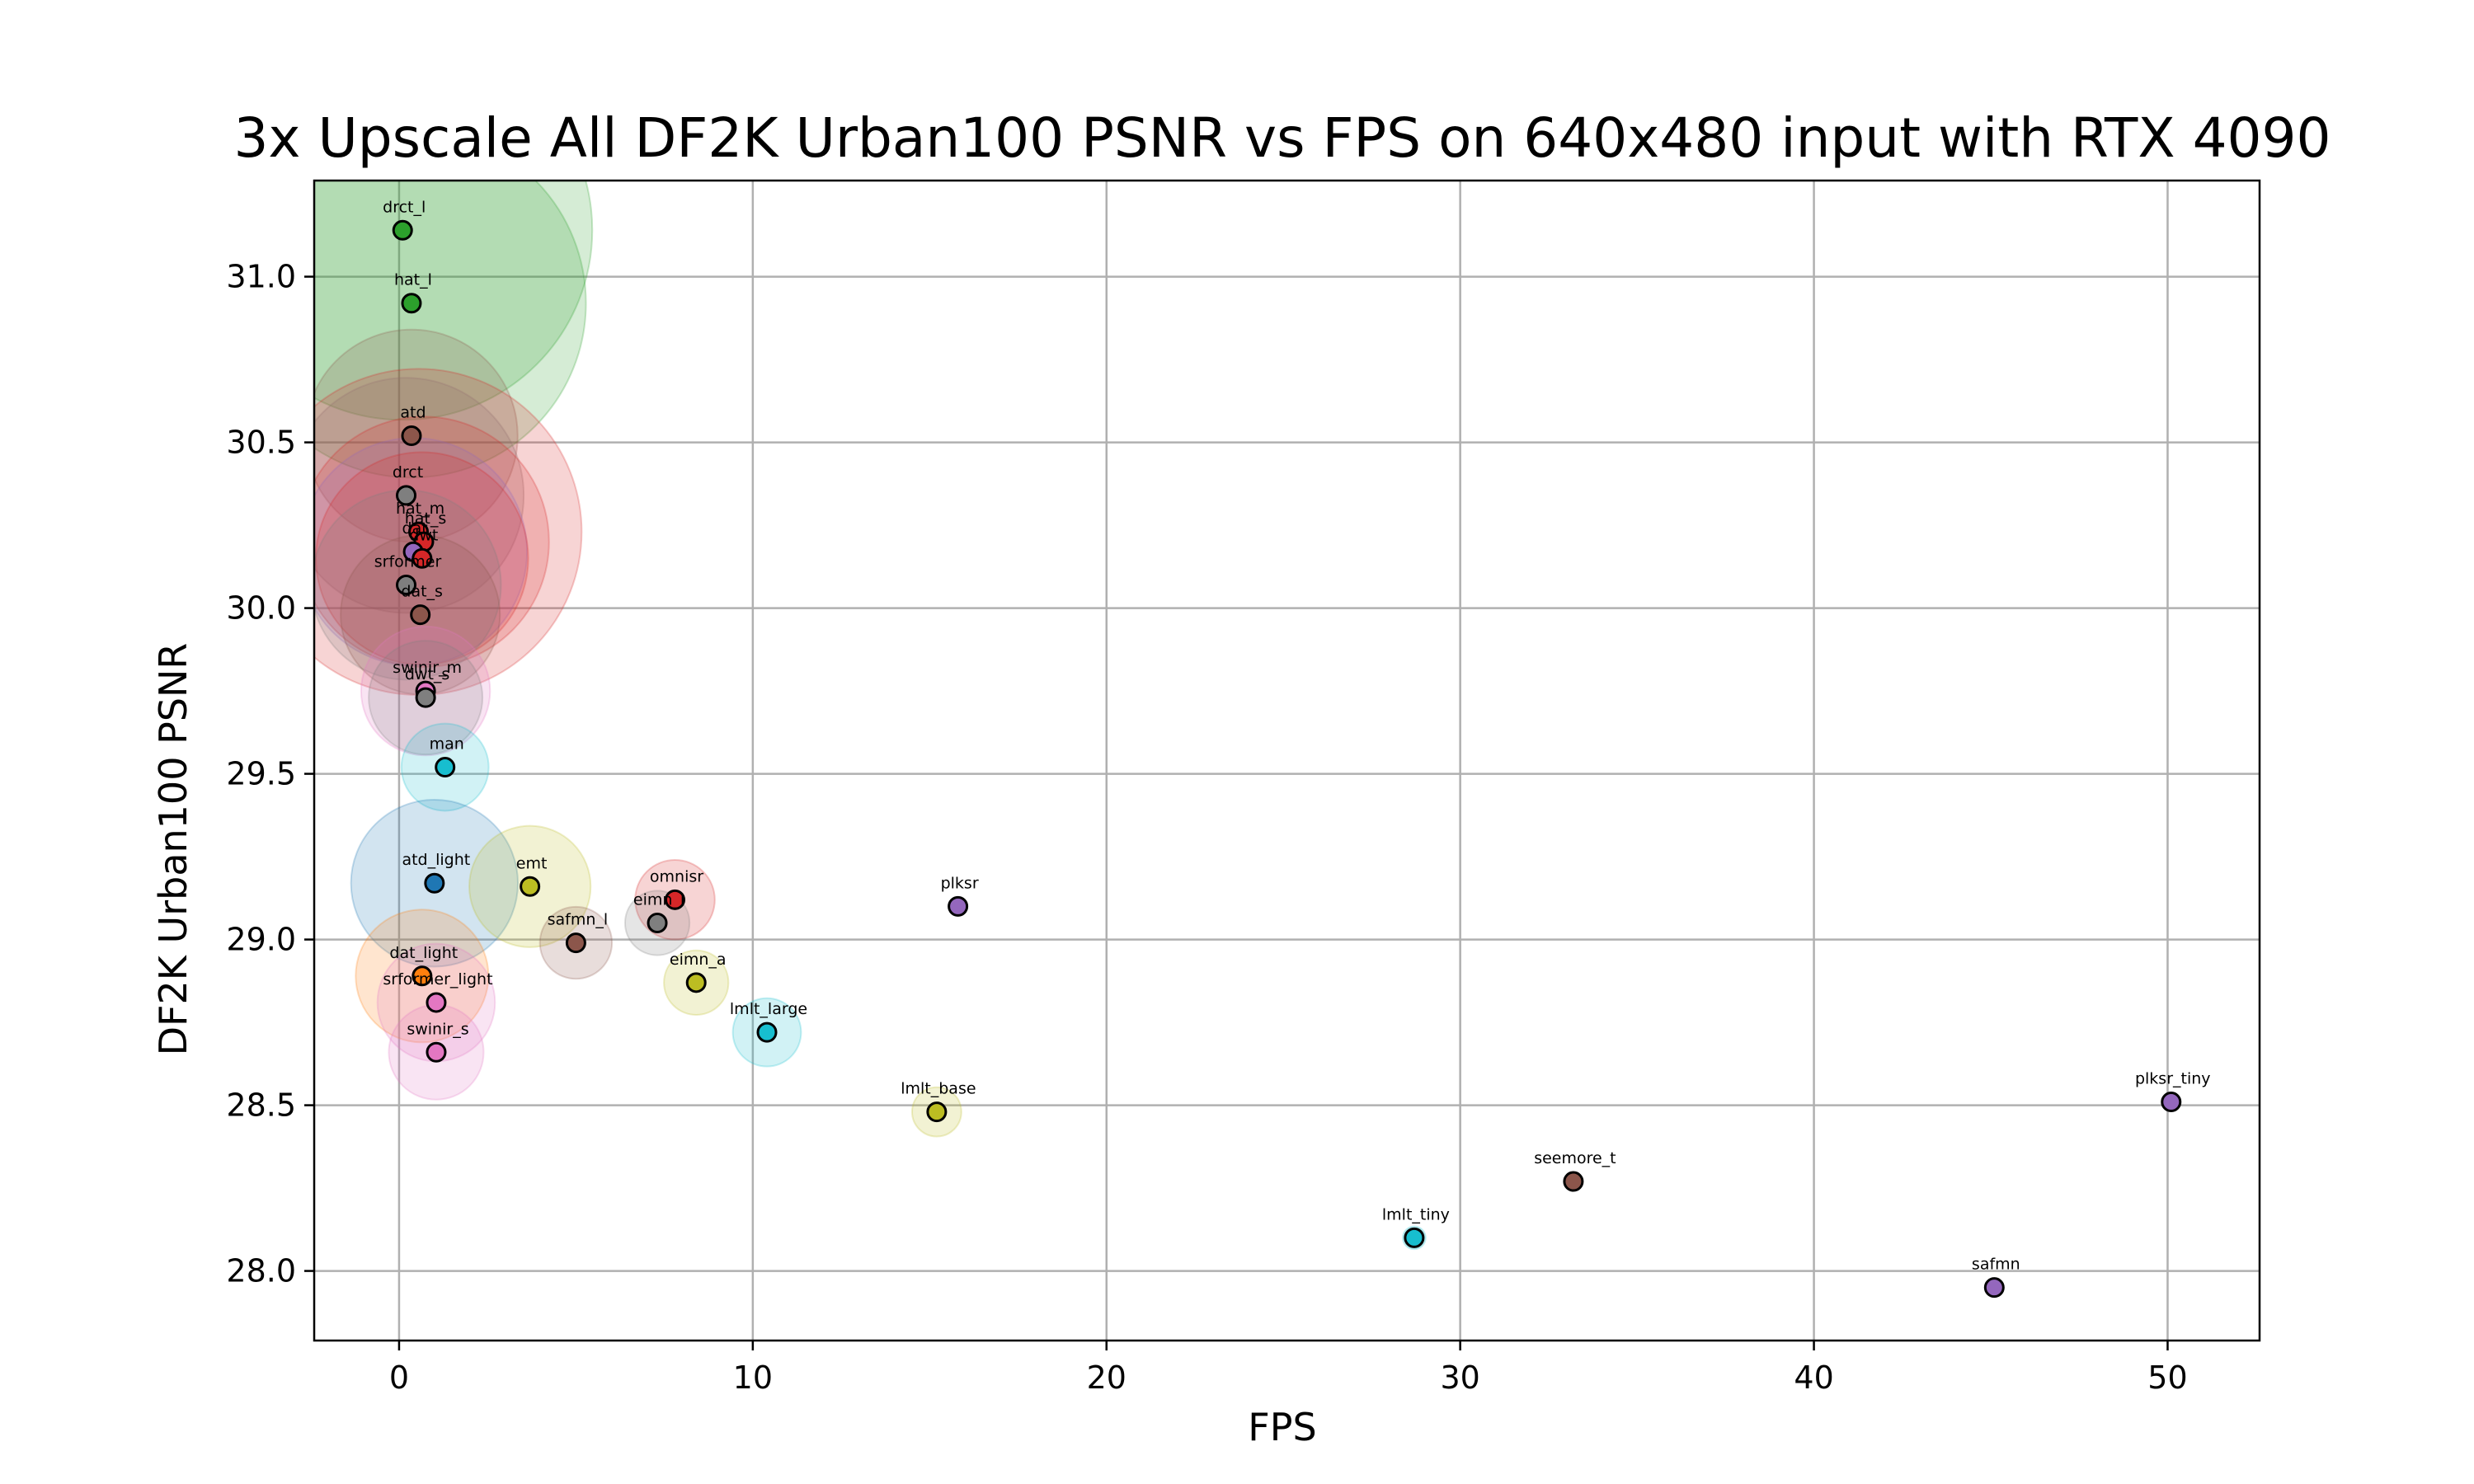 The height and width of the screenshot is (1484, 2474). Describe the element at coordinates (575, 943) in the screenshot. I see `data-point-safmn_l` at that location.